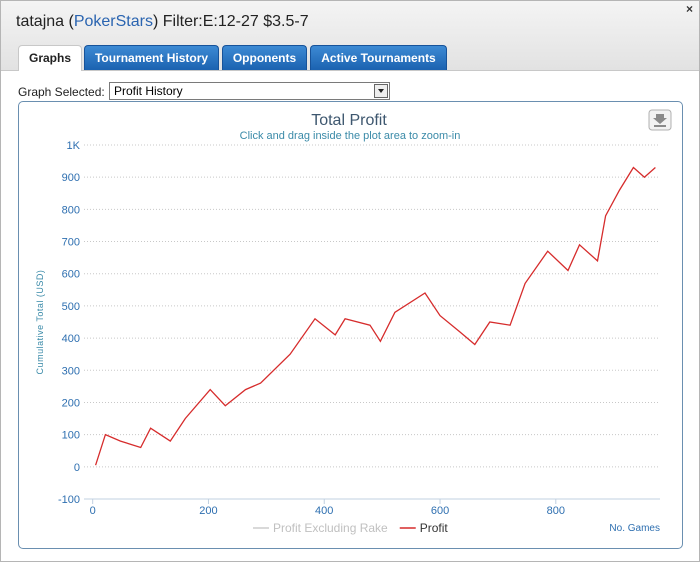 The image size is (700, 562). Describe the element at coordinates (249, 91) in the screenshot. I see `graph-select: Profit History` at that location.